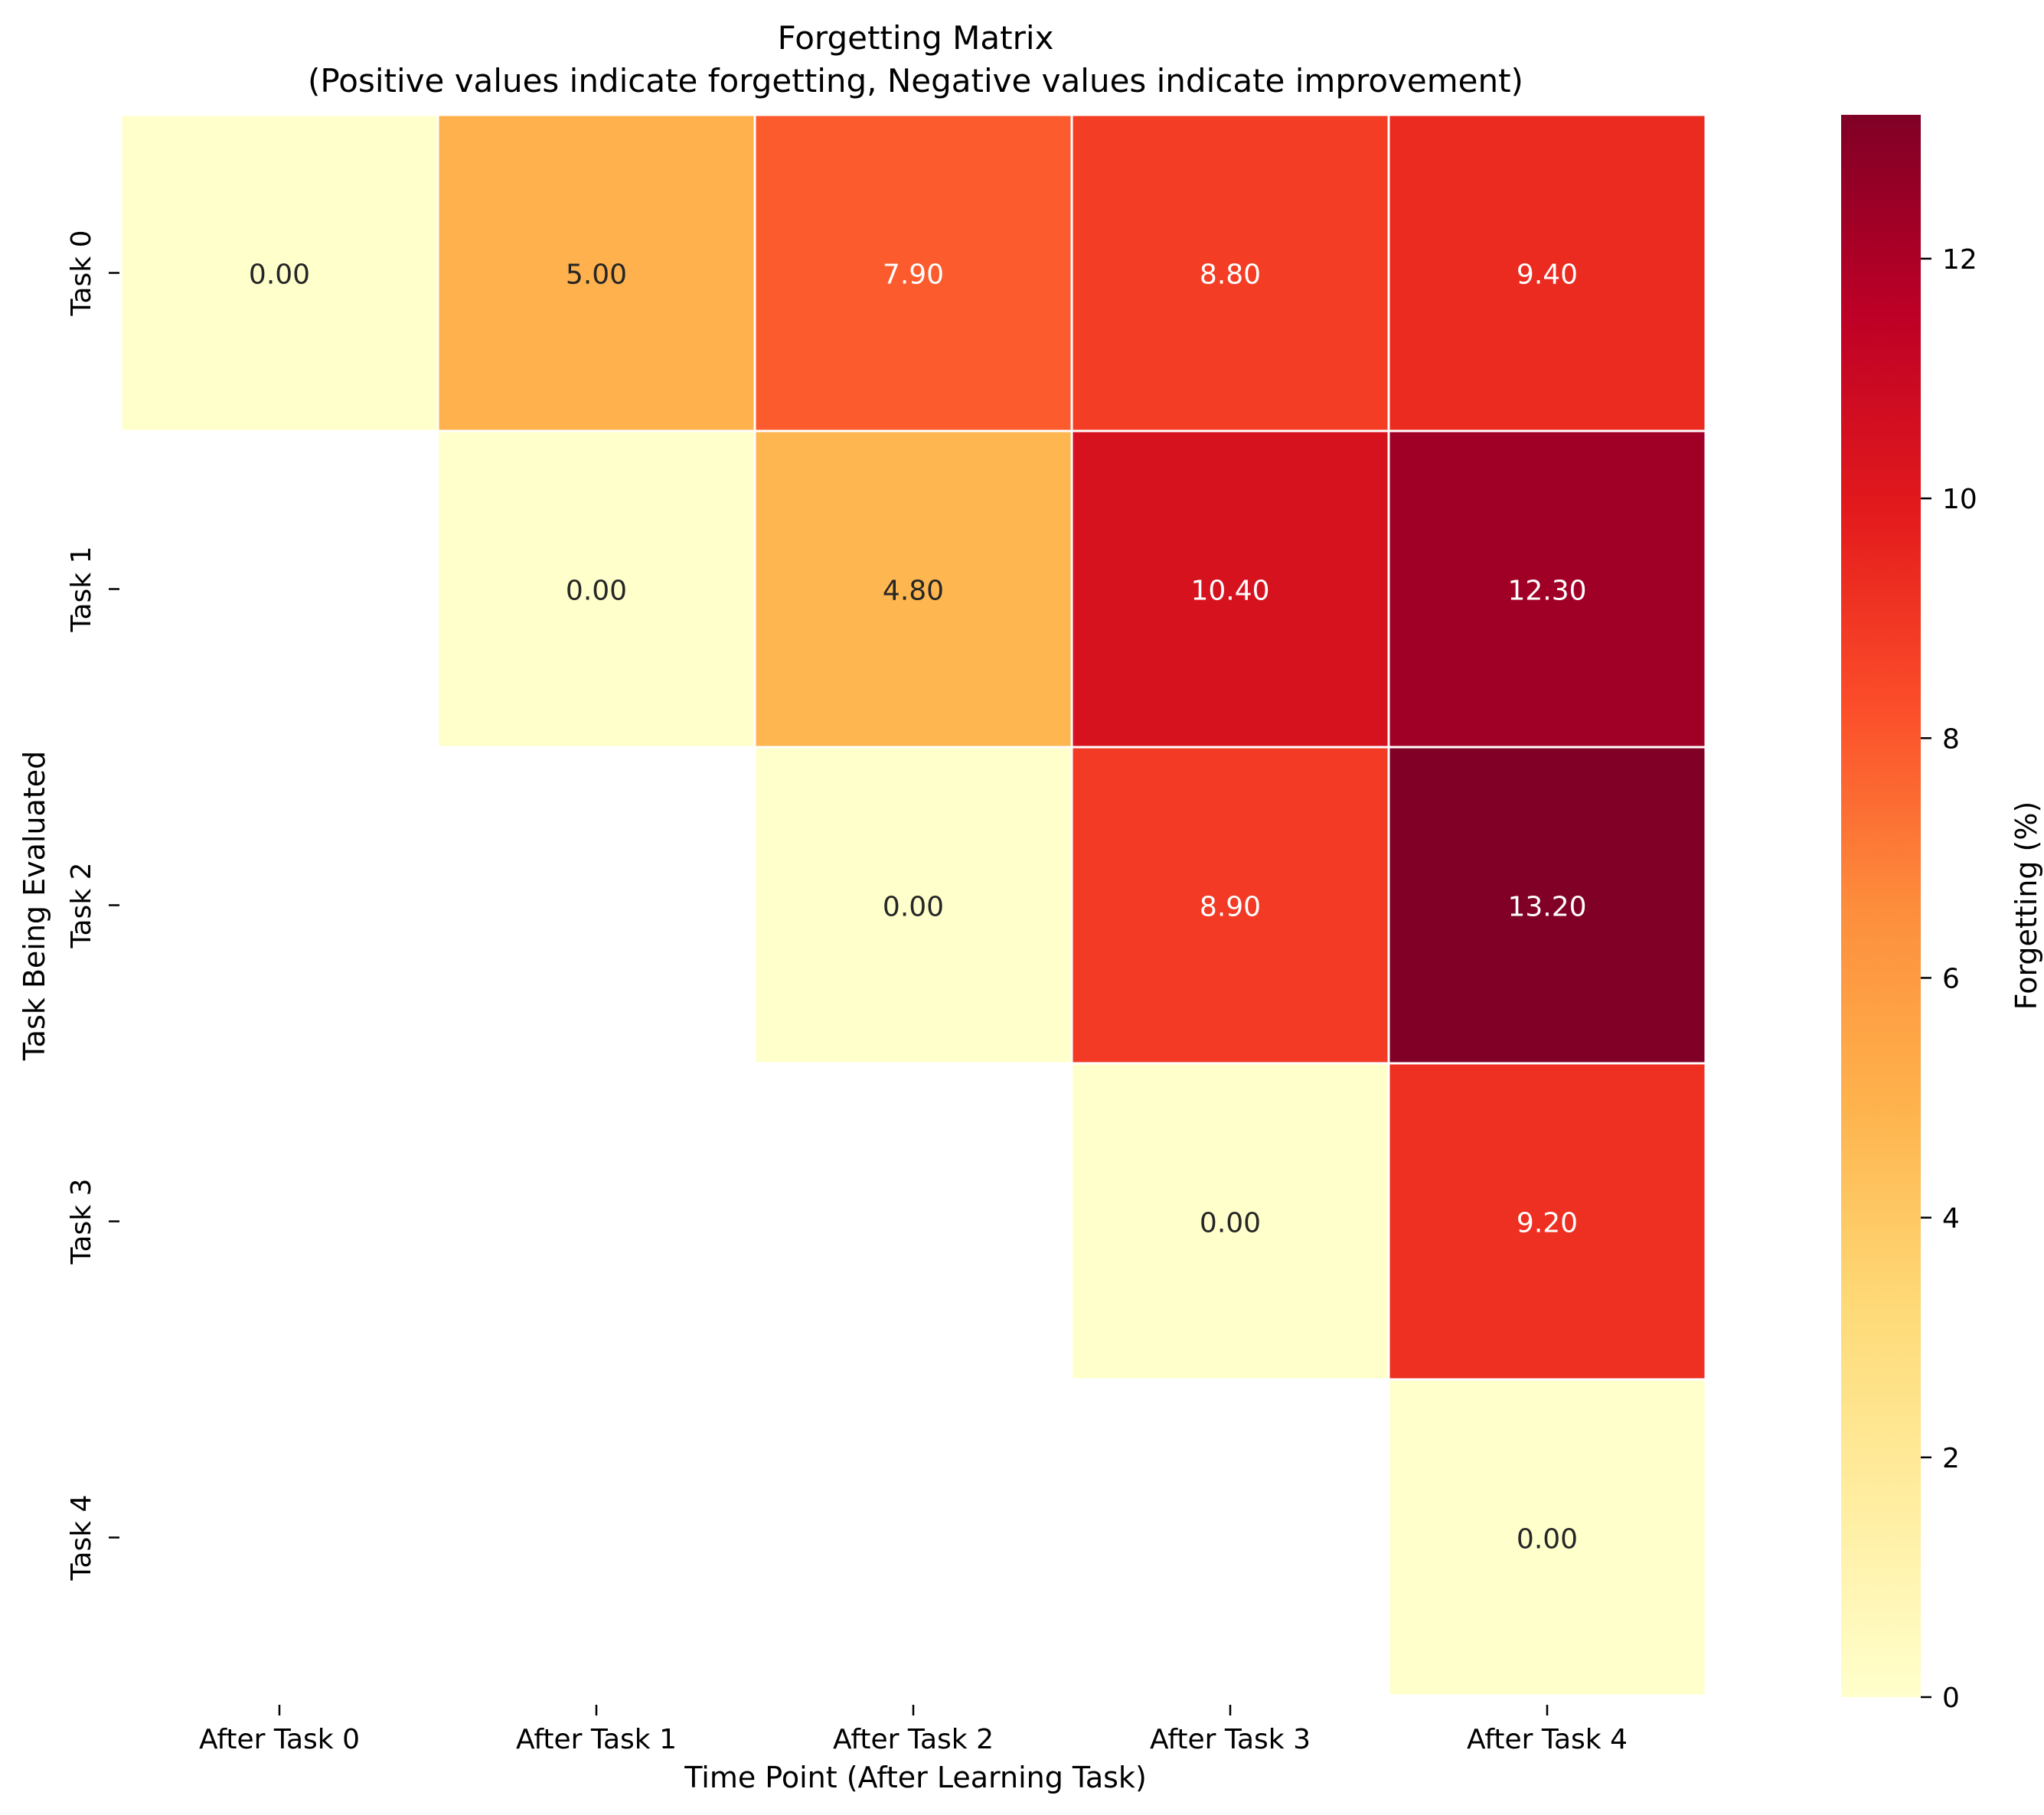 This screenshot has height=1815, width=2044. I want to click on colorbar, so click(1881, 906).